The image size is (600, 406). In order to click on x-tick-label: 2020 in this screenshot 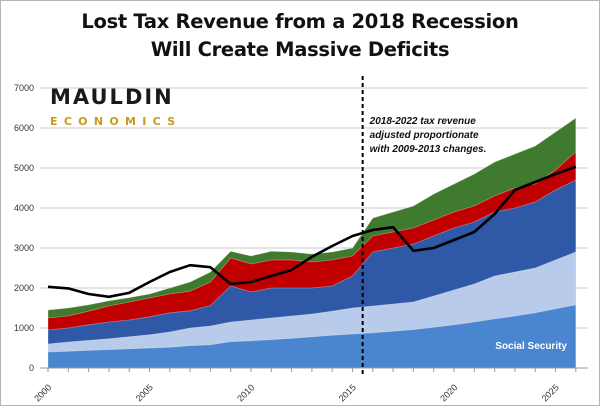, I will do `click(448, 392)`.